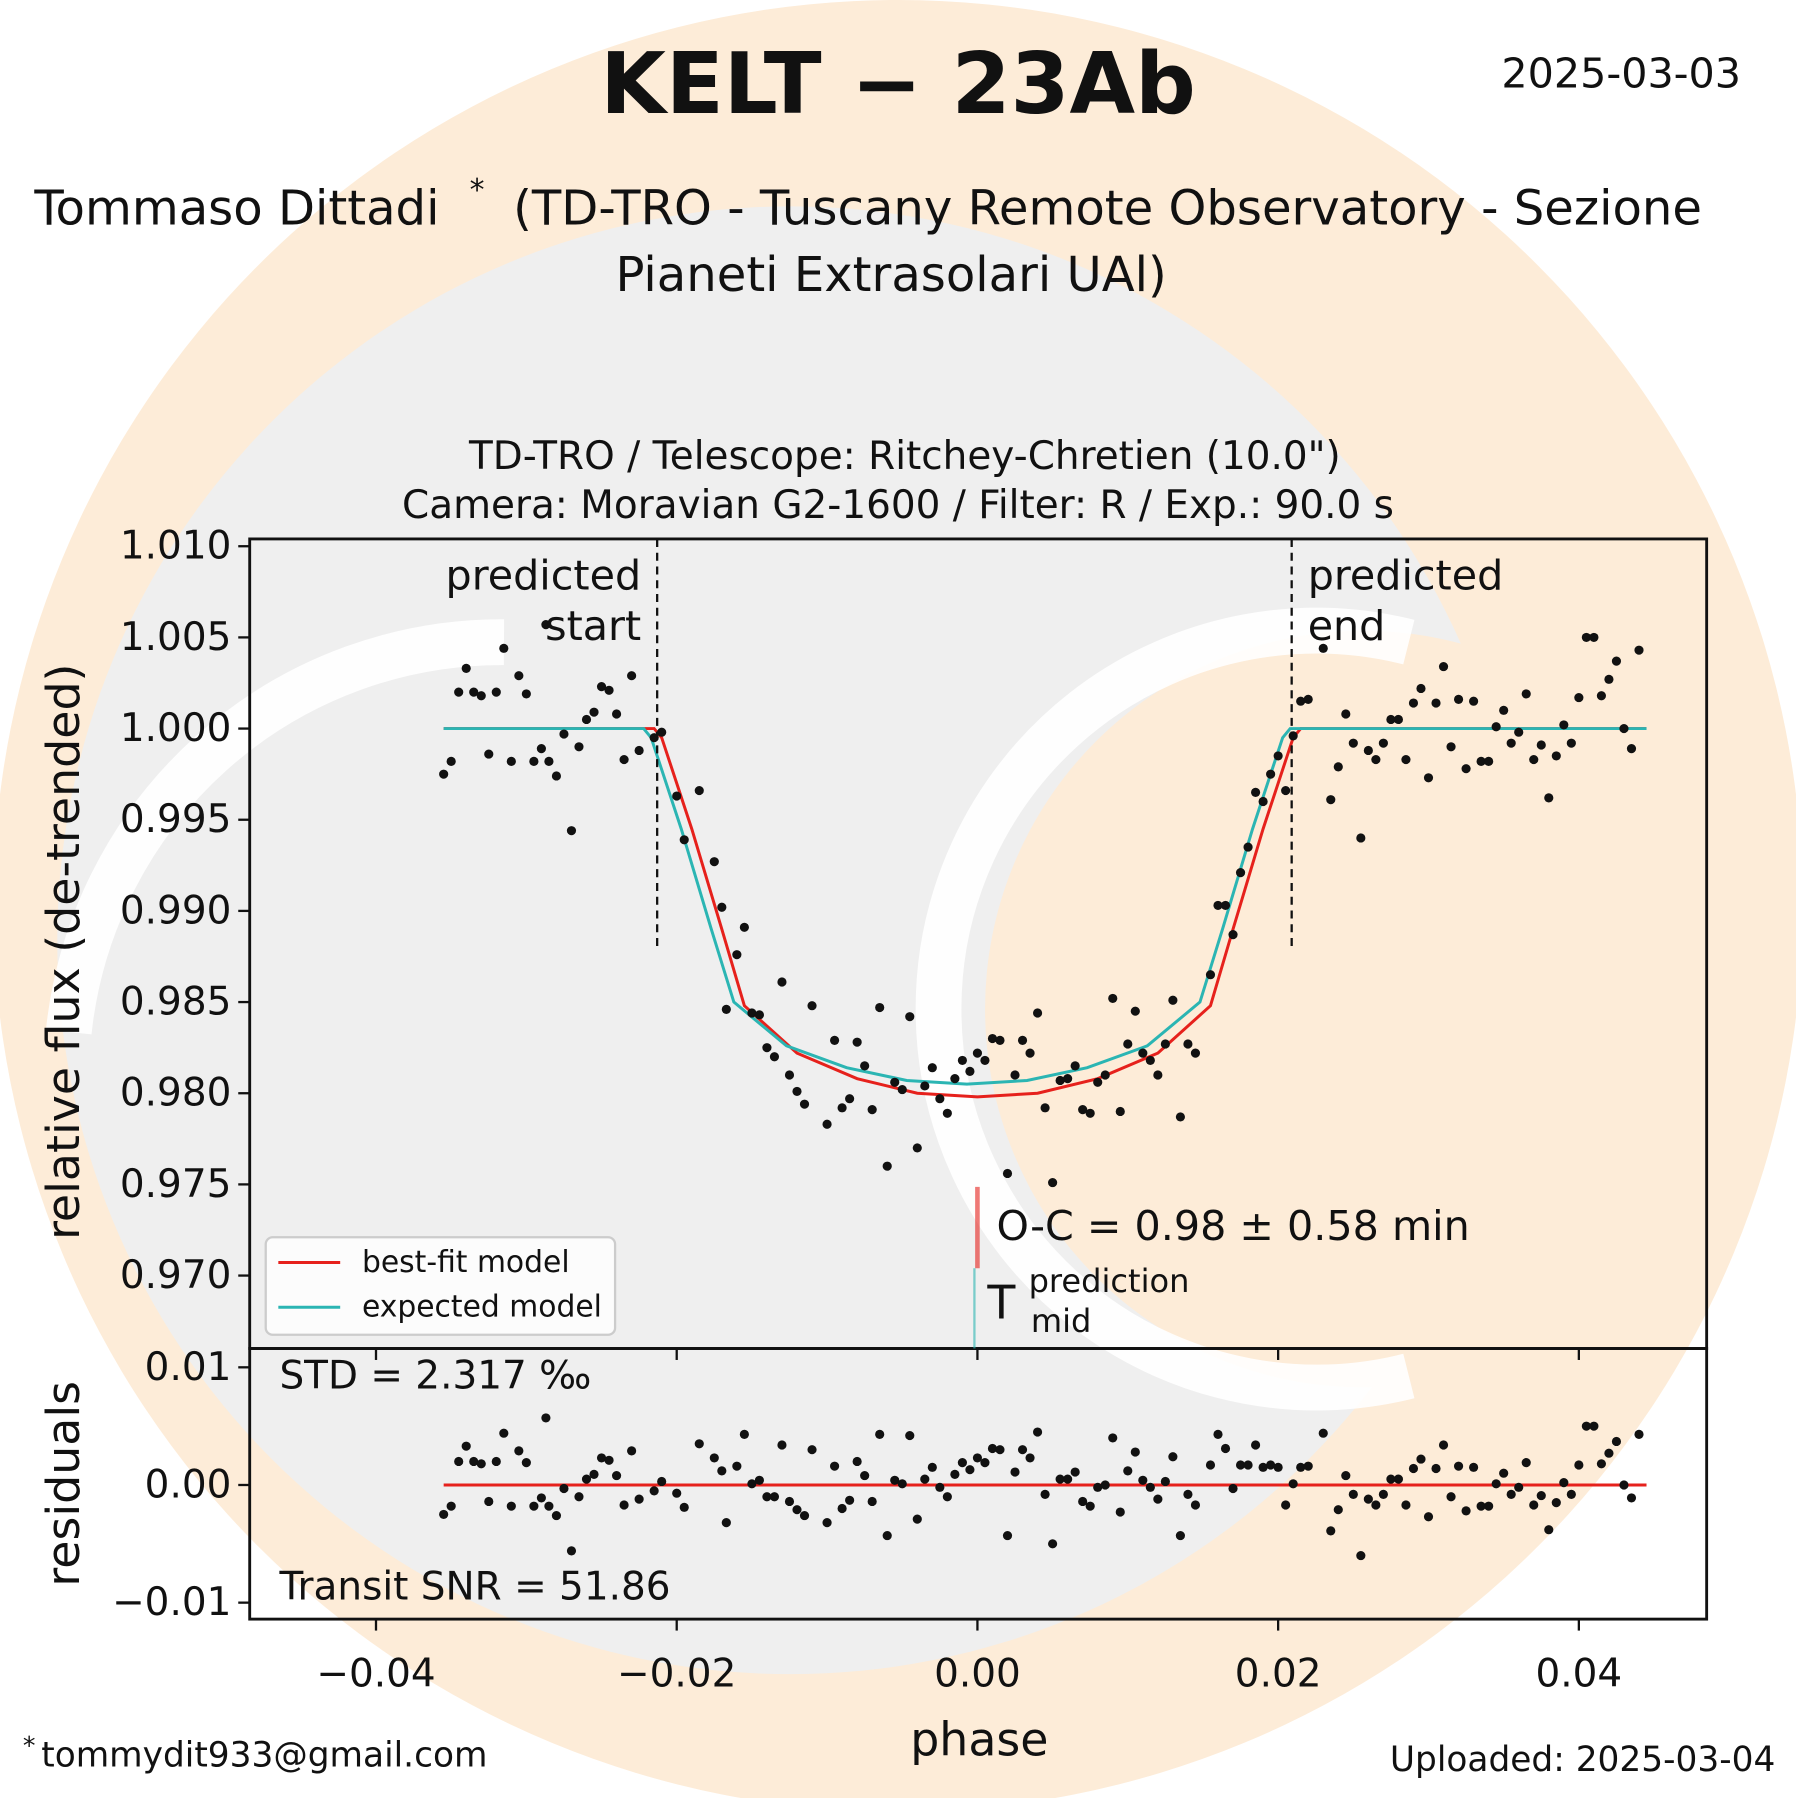 The image size is (1796, 1798). I want to click on y-tick-label: 1.010, so click(175, 546).